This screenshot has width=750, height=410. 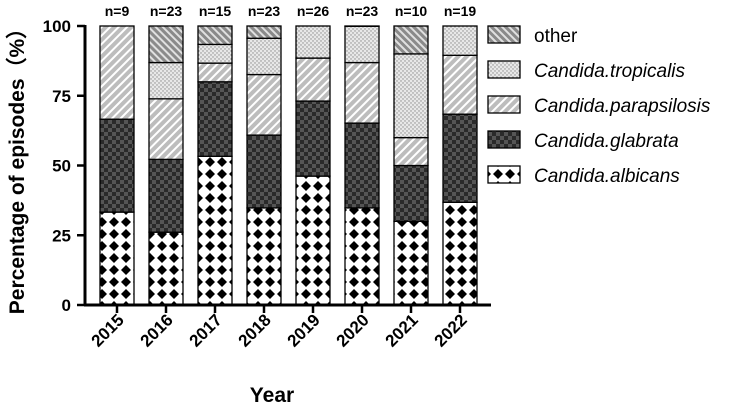 I want to click on x-axis: 2015 2016 2017 2018 2019 2020 2021 2022, so click(x=287, y=327).